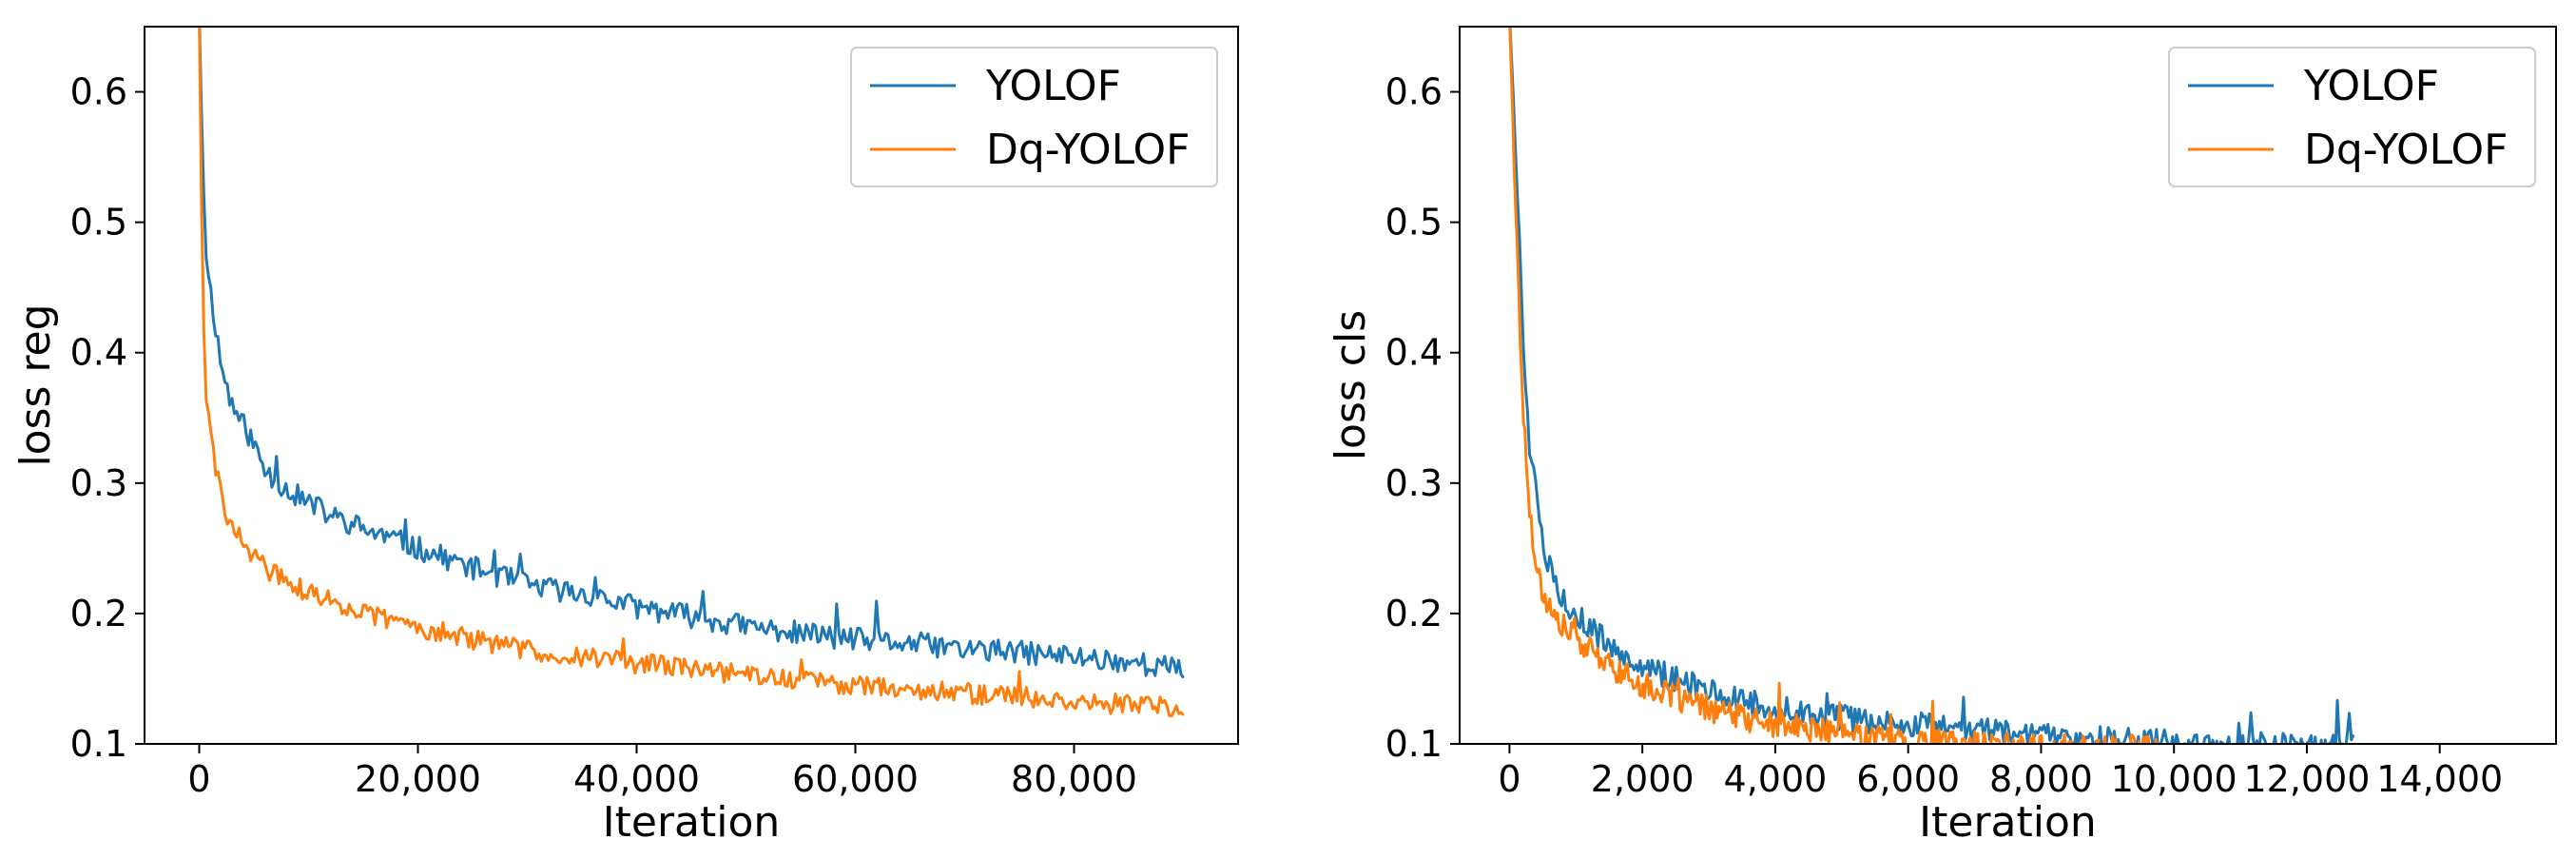 This screenshot has width=2576, height=859. Describe the element at coordinates (2306, 779) in the screenshot. I see `x-tick-label: 12,000` at that location.